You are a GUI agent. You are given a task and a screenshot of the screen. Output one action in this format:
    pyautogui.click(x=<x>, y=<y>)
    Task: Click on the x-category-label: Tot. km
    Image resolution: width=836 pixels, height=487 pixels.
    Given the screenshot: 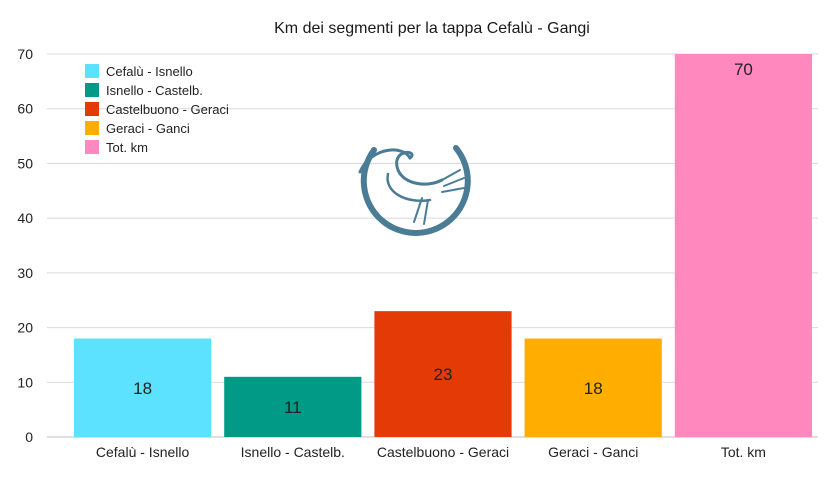 What is the action you would take?
    pyautogui.click(x=743, y=452)
    